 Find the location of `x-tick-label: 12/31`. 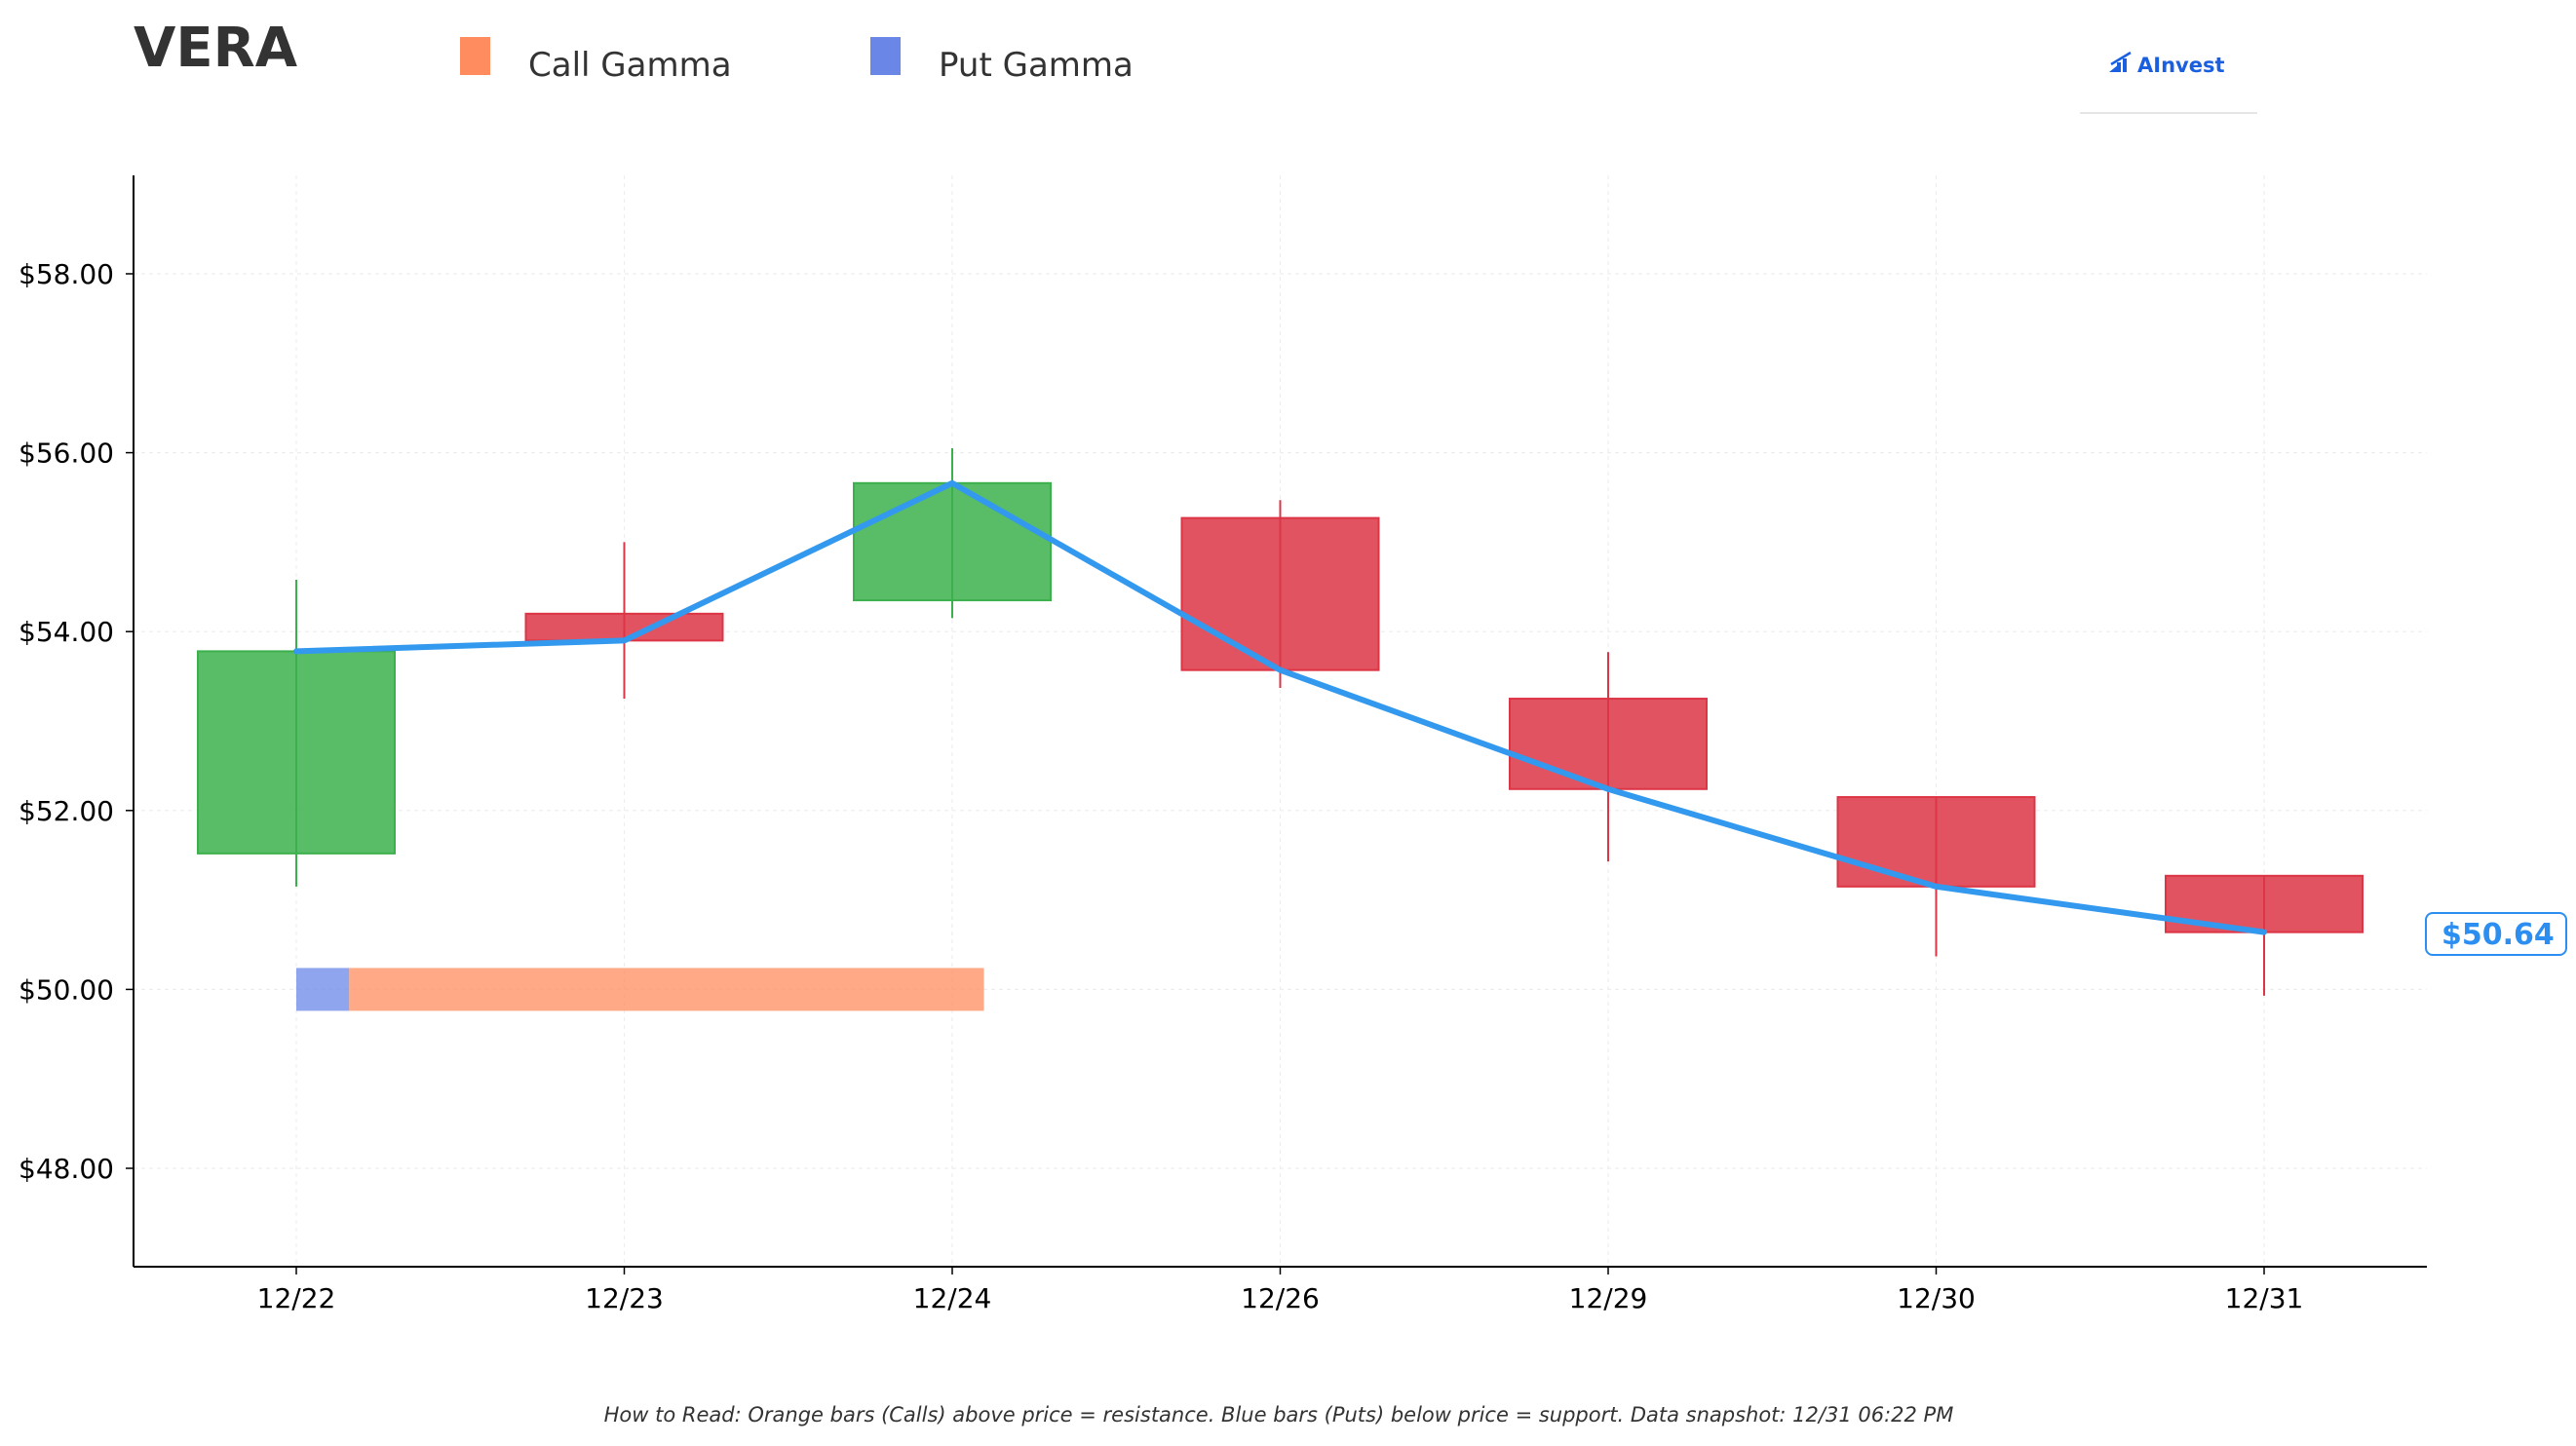

x-tick-label: 12/31 is located at coordinates (2264, 1298).